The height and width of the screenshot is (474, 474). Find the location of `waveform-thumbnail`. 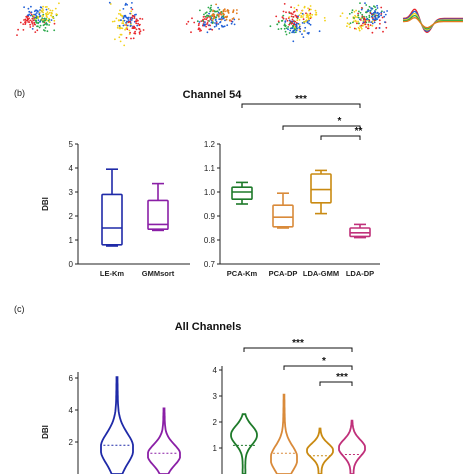

waveform-thumbnail is located at coordinates (432, 21).